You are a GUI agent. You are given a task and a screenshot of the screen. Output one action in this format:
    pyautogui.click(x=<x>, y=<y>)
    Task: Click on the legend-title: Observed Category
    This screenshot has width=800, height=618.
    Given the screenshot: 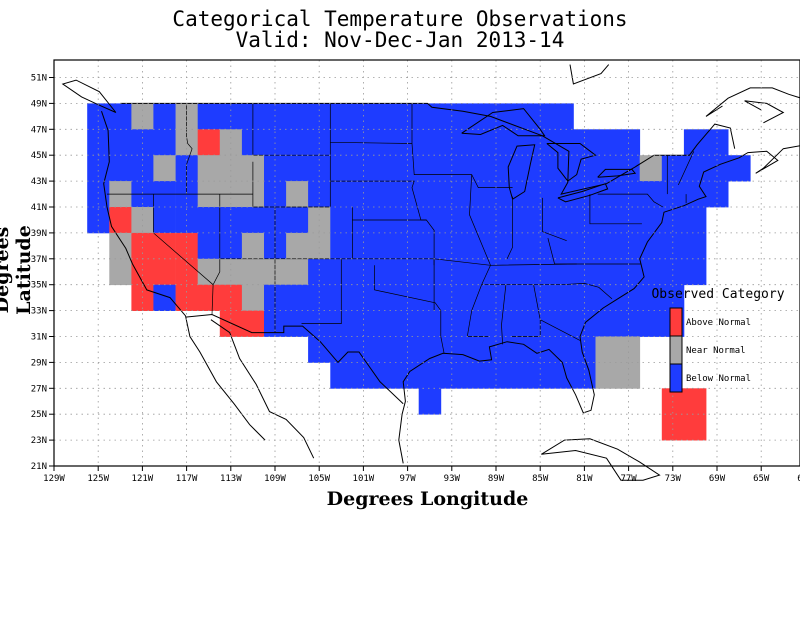 What is the action you would take?
    pyautogui.click(x=717, y=294)
    